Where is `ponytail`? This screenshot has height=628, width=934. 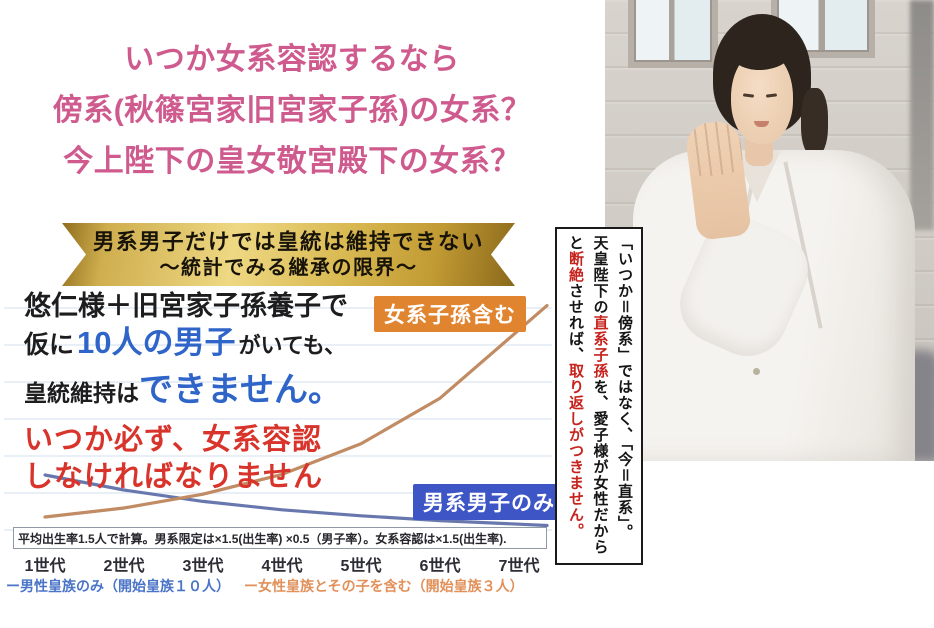 ponytail is located at coordinates (814, 122).